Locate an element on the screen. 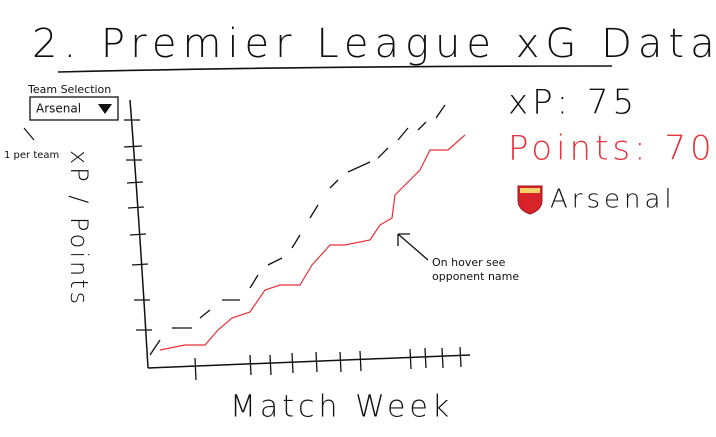 This screenshot has width=716, height=437. note-pointer is located at coordinates (29, 134).